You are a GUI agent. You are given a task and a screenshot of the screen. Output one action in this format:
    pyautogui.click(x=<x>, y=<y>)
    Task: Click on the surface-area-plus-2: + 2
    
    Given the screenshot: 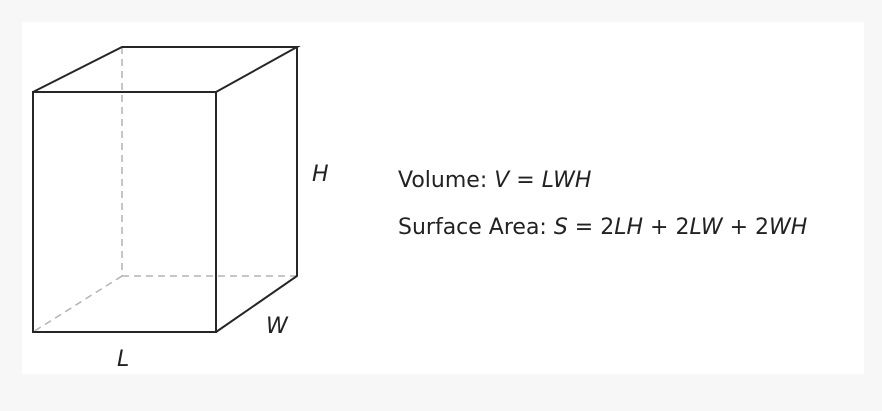 What is the action you would take?
    pyautogui.click(x=746, y=227)
    